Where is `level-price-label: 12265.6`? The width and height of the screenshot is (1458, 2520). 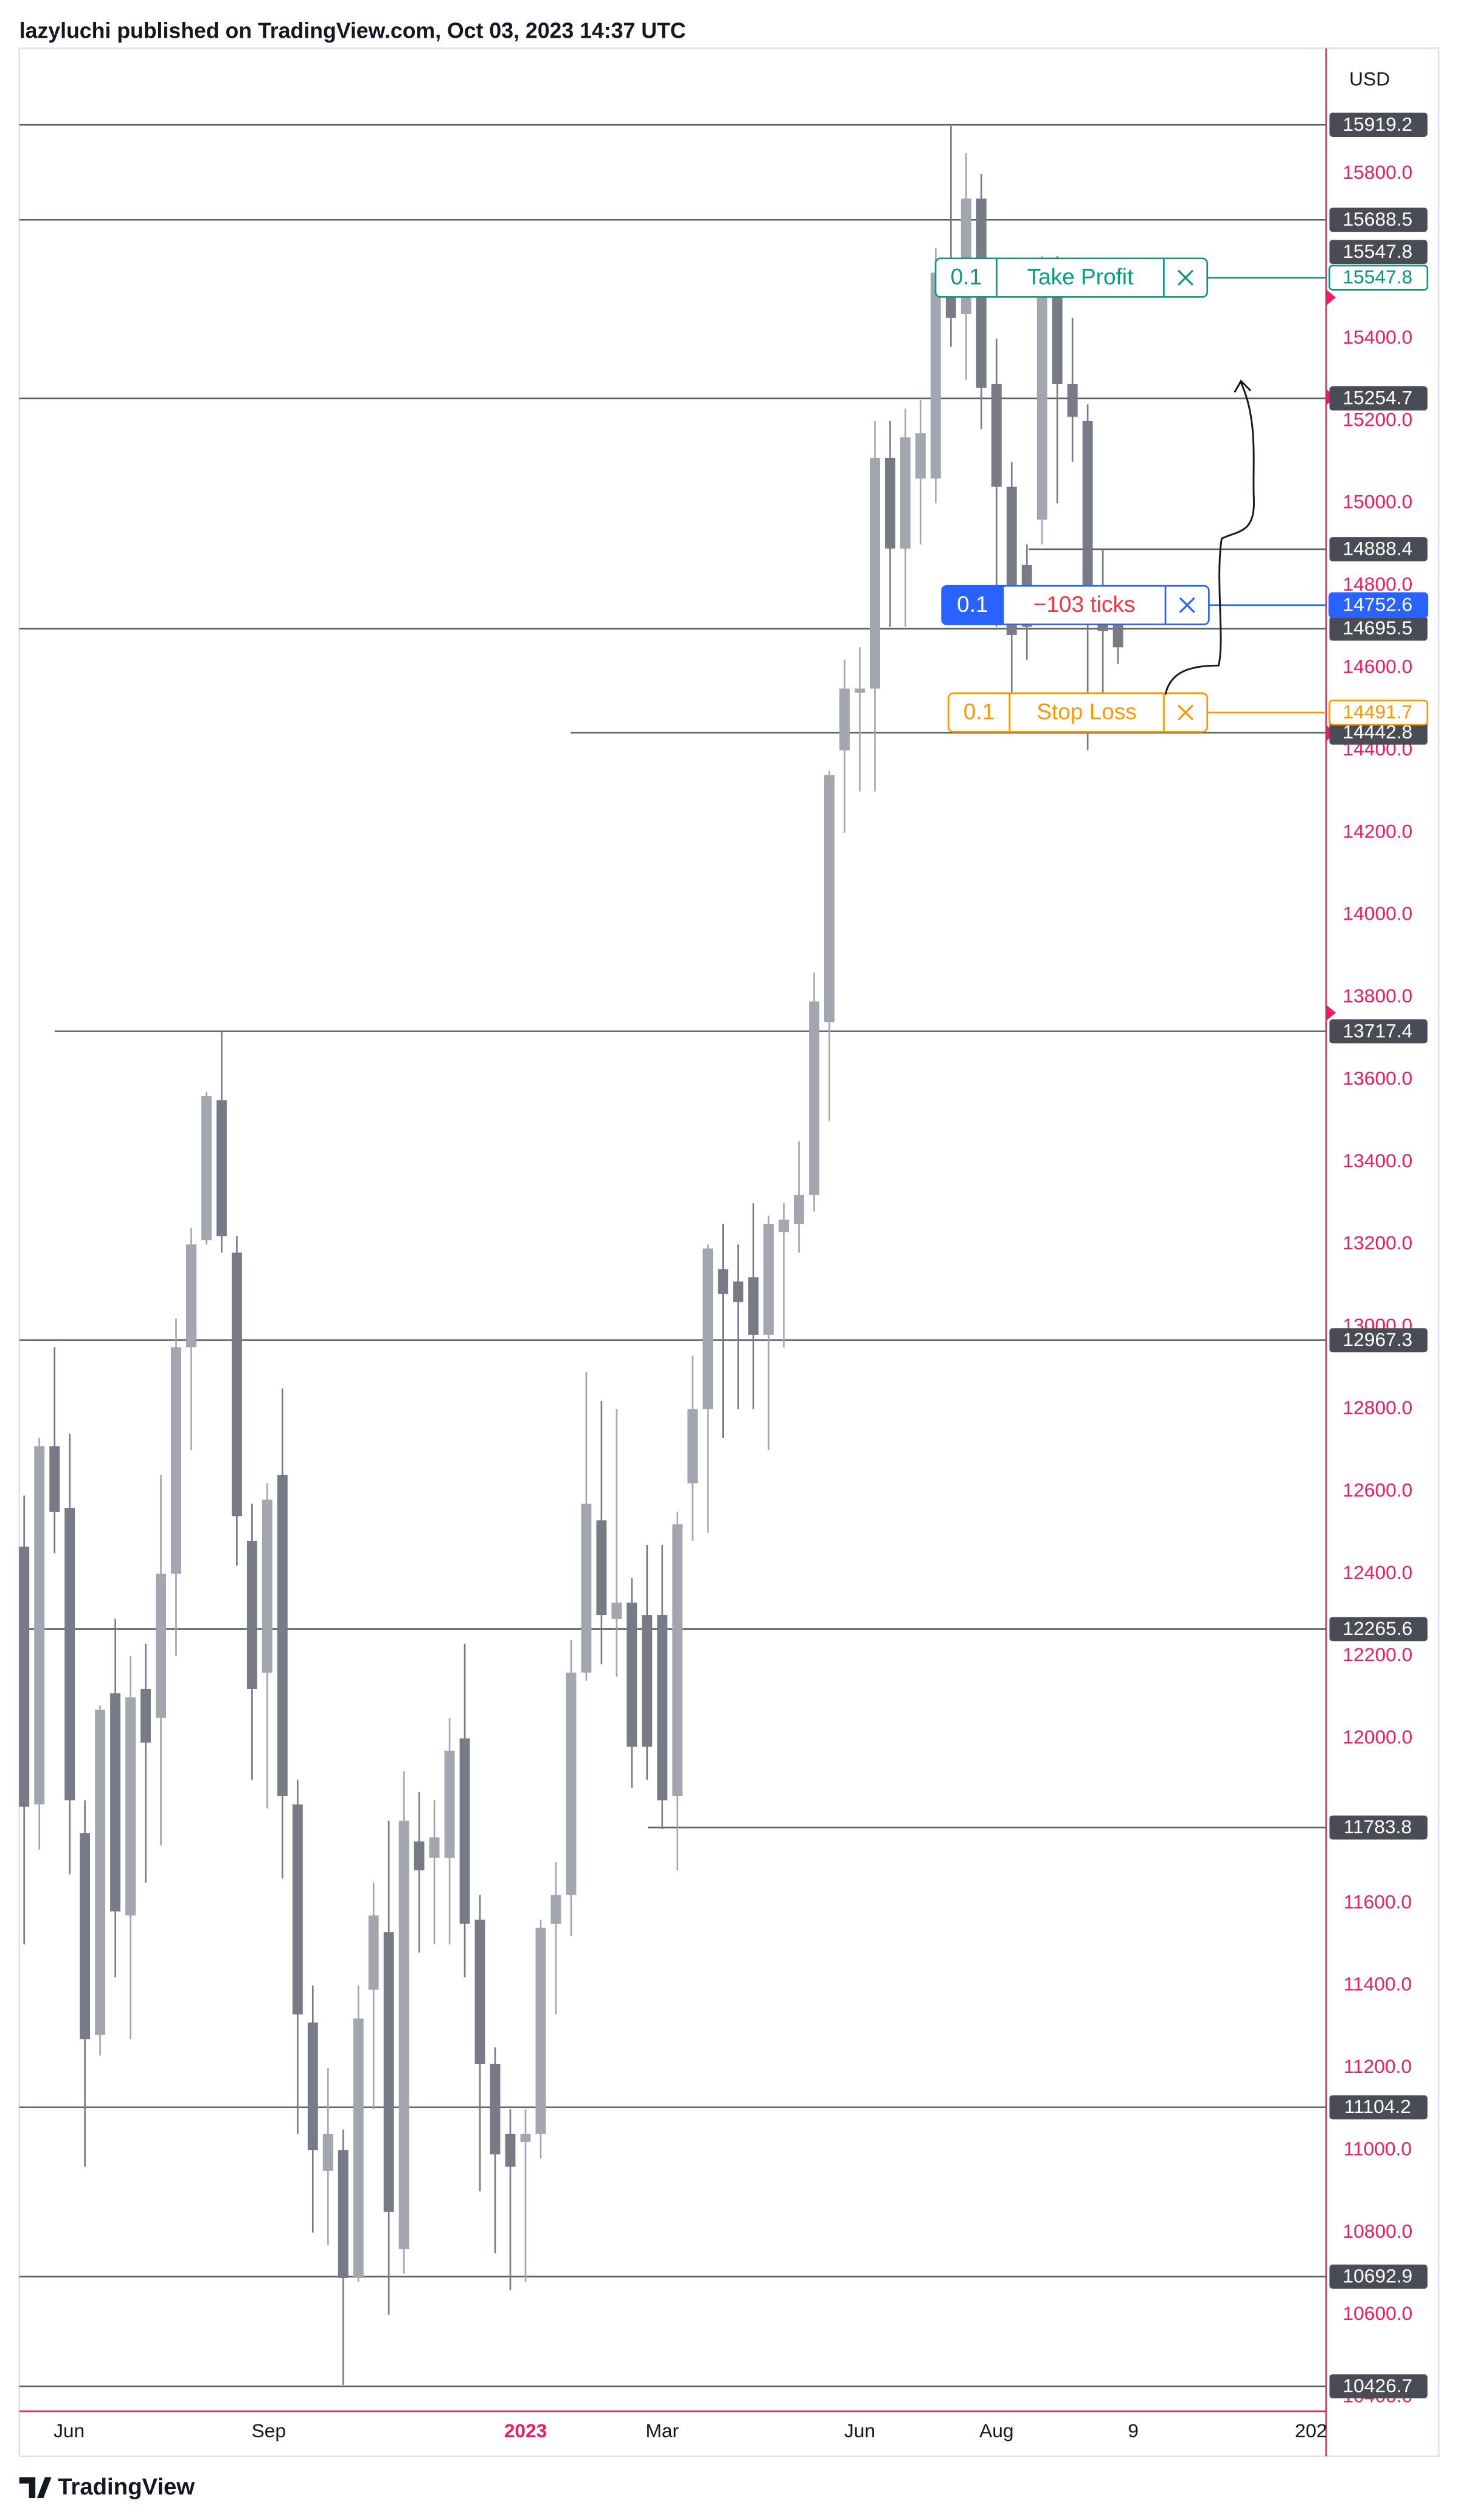
level-price-label: 12265.6 is located at coordinates (1378, 1628).